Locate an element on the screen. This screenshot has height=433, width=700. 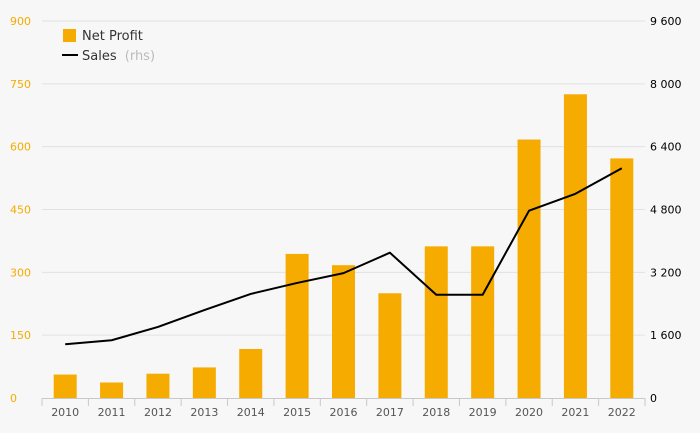
legend-net-profit-label: Net Profit is located at coordinates (112, 36).